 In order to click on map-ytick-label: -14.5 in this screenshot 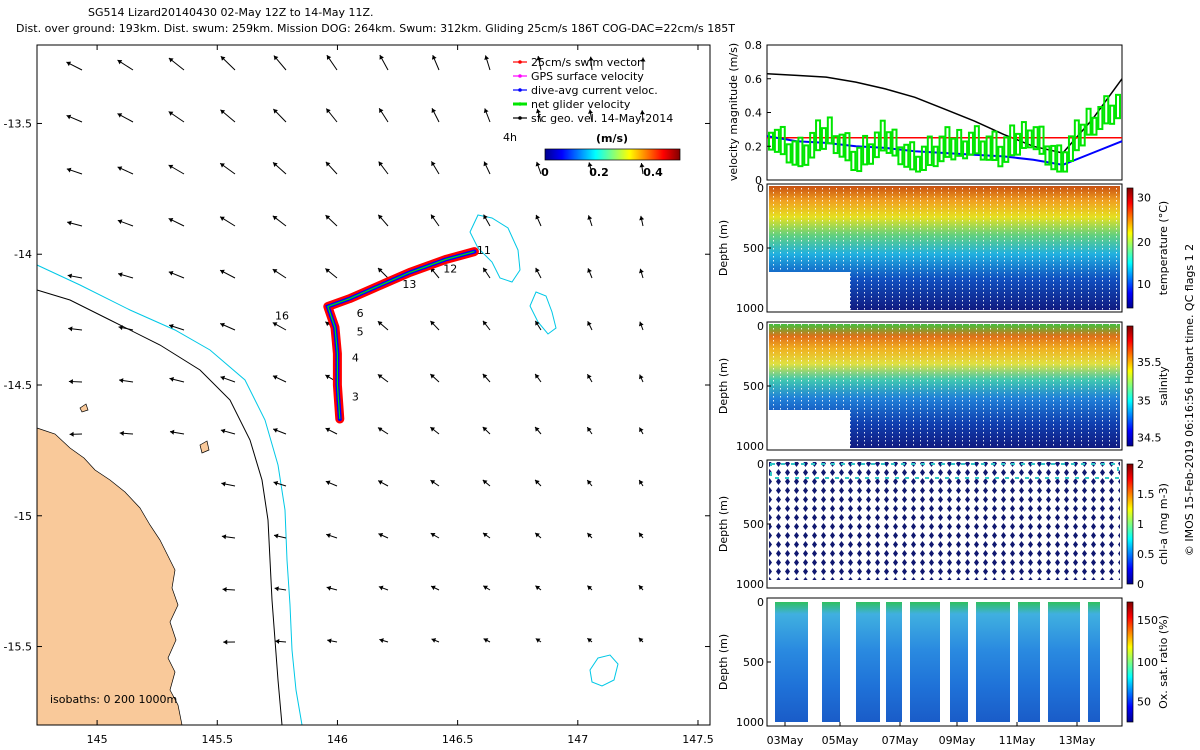, I will do `click(18, 385)`.